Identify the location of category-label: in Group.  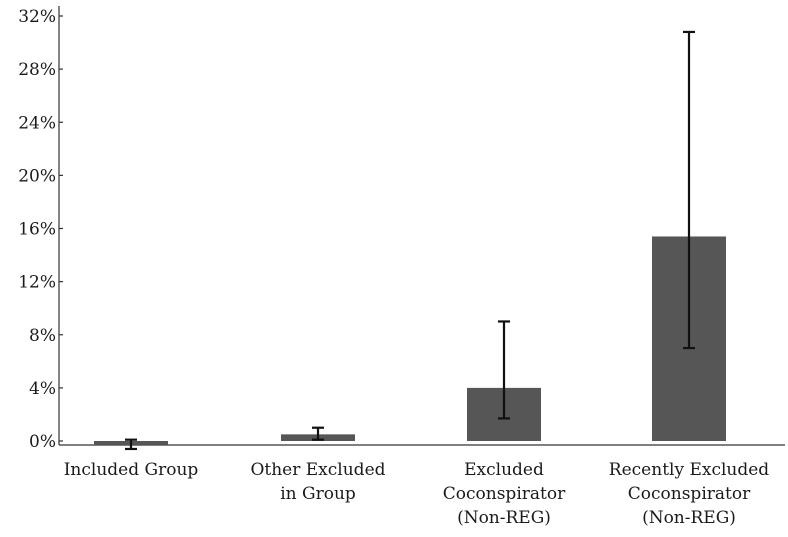
(318, 494).